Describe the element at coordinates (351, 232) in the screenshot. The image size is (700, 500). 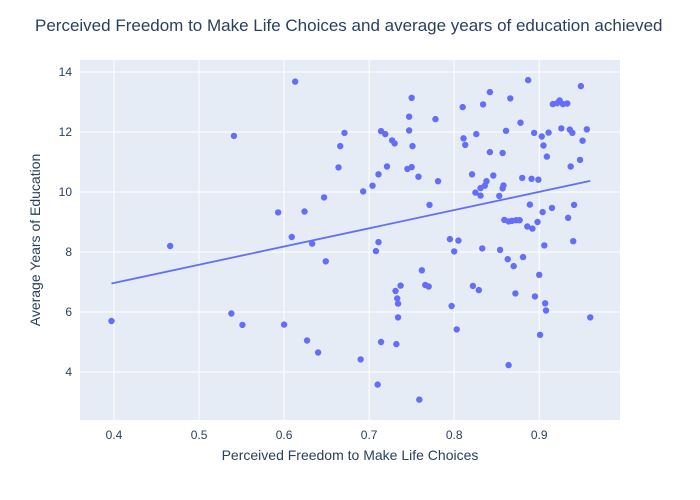
I see `trendline-group` at that location.